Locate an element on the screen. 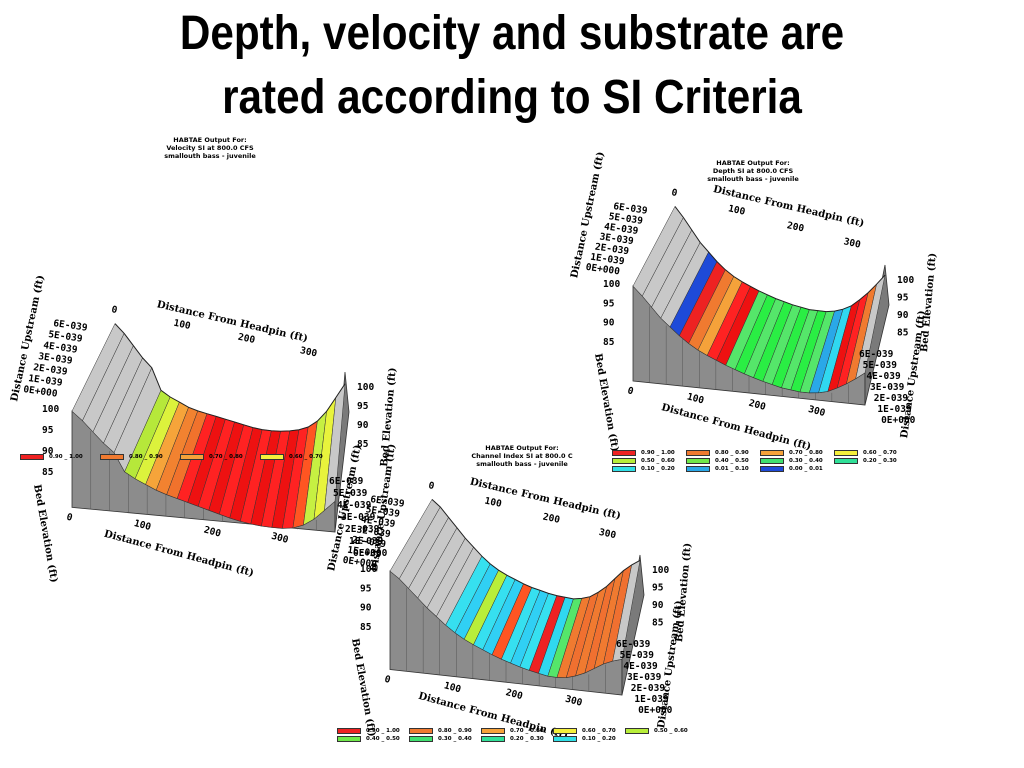 This screenshot has height=768, width=1024. top-dist-tick: 200 is located at coordinates (246, 339).